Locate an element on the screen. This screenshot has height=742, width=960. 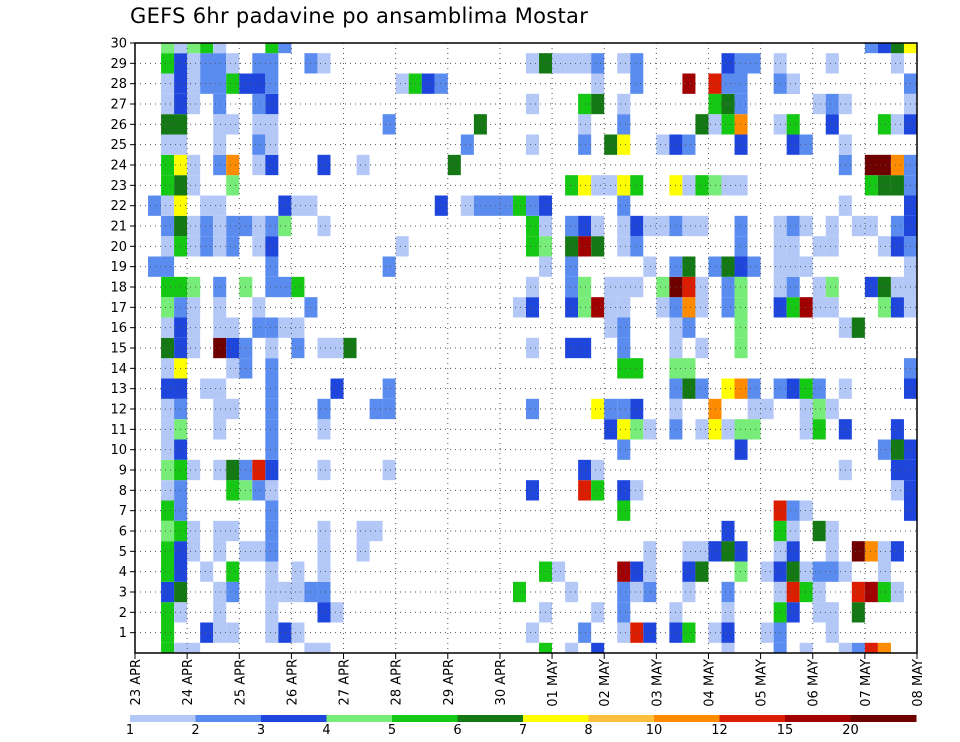
x-tick-label: 04 MAY is located at coordinates (709, 683).